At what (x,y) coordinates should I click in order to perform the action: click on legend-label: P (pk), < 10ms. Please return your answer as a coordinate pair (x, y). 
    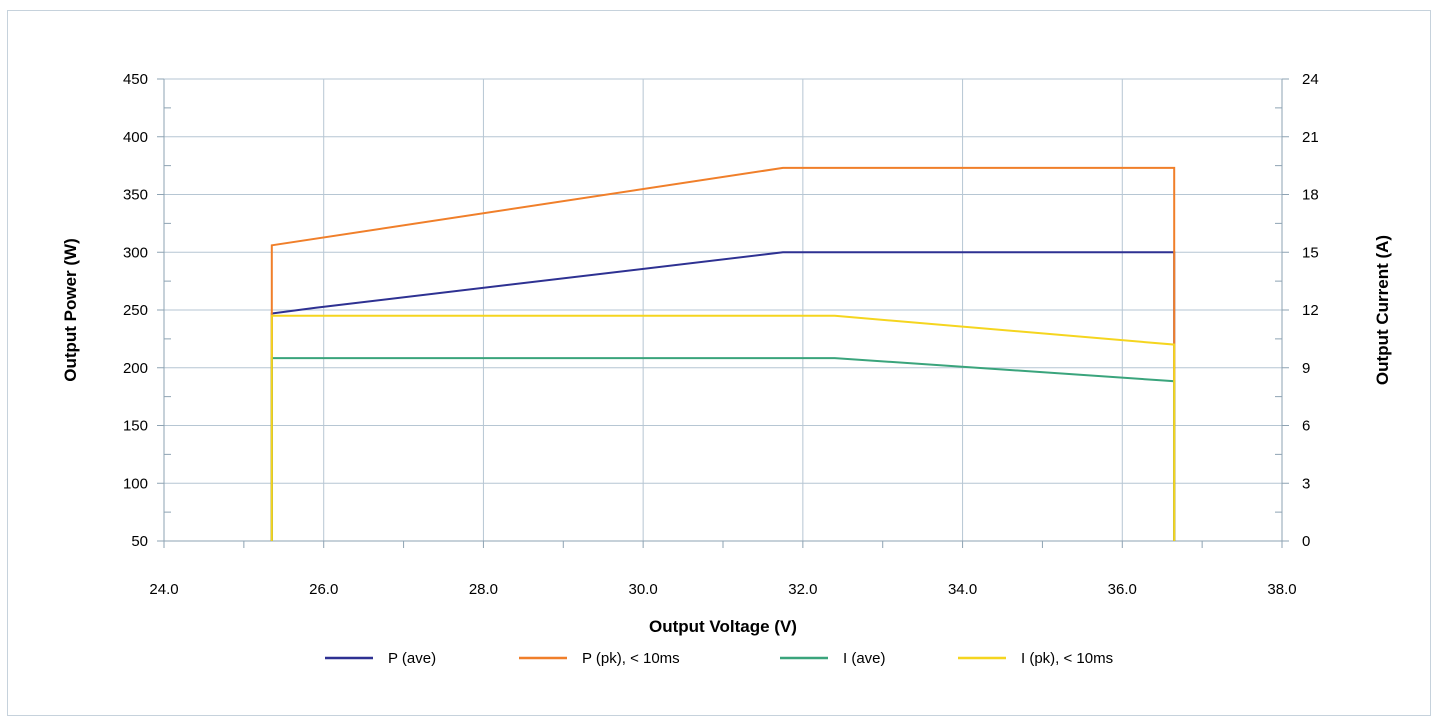
    Looking at the image, I should click on (631, 658).